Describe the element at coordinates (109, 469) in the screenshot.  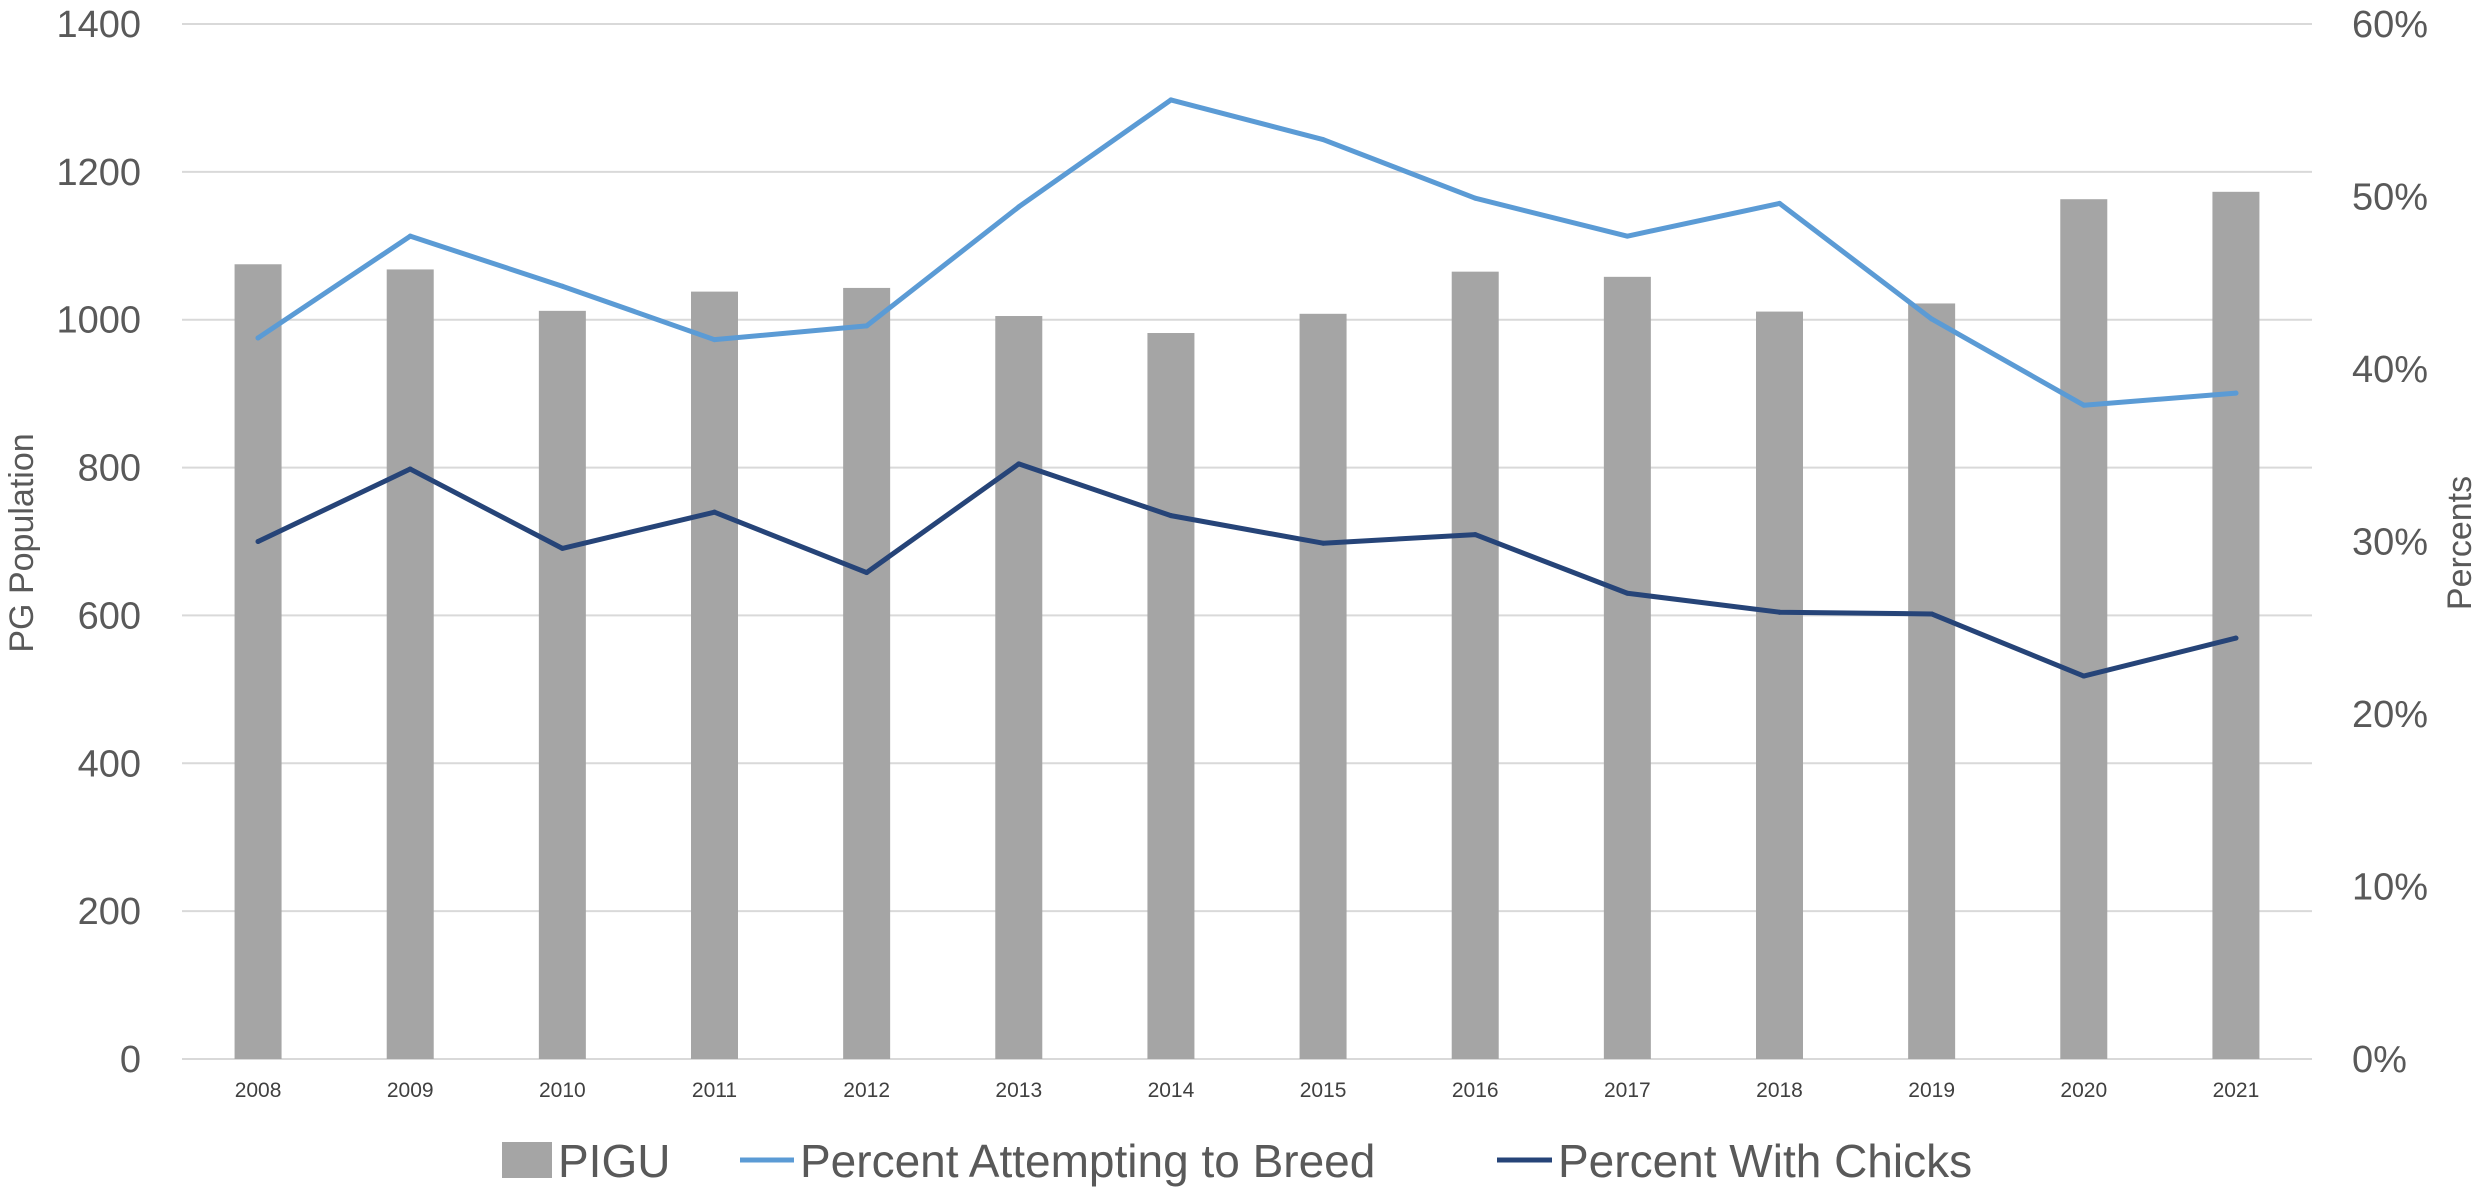
I see `y-tick-label: 800` at that location.